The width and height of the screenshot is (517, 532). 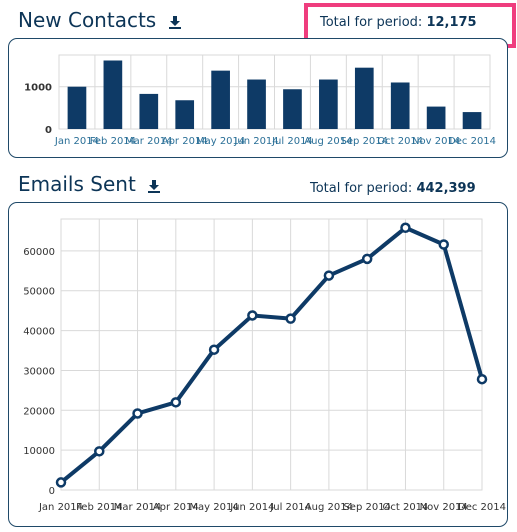 I want to click on new-contacts-title: New Contacts, so click(x=99, y=21).